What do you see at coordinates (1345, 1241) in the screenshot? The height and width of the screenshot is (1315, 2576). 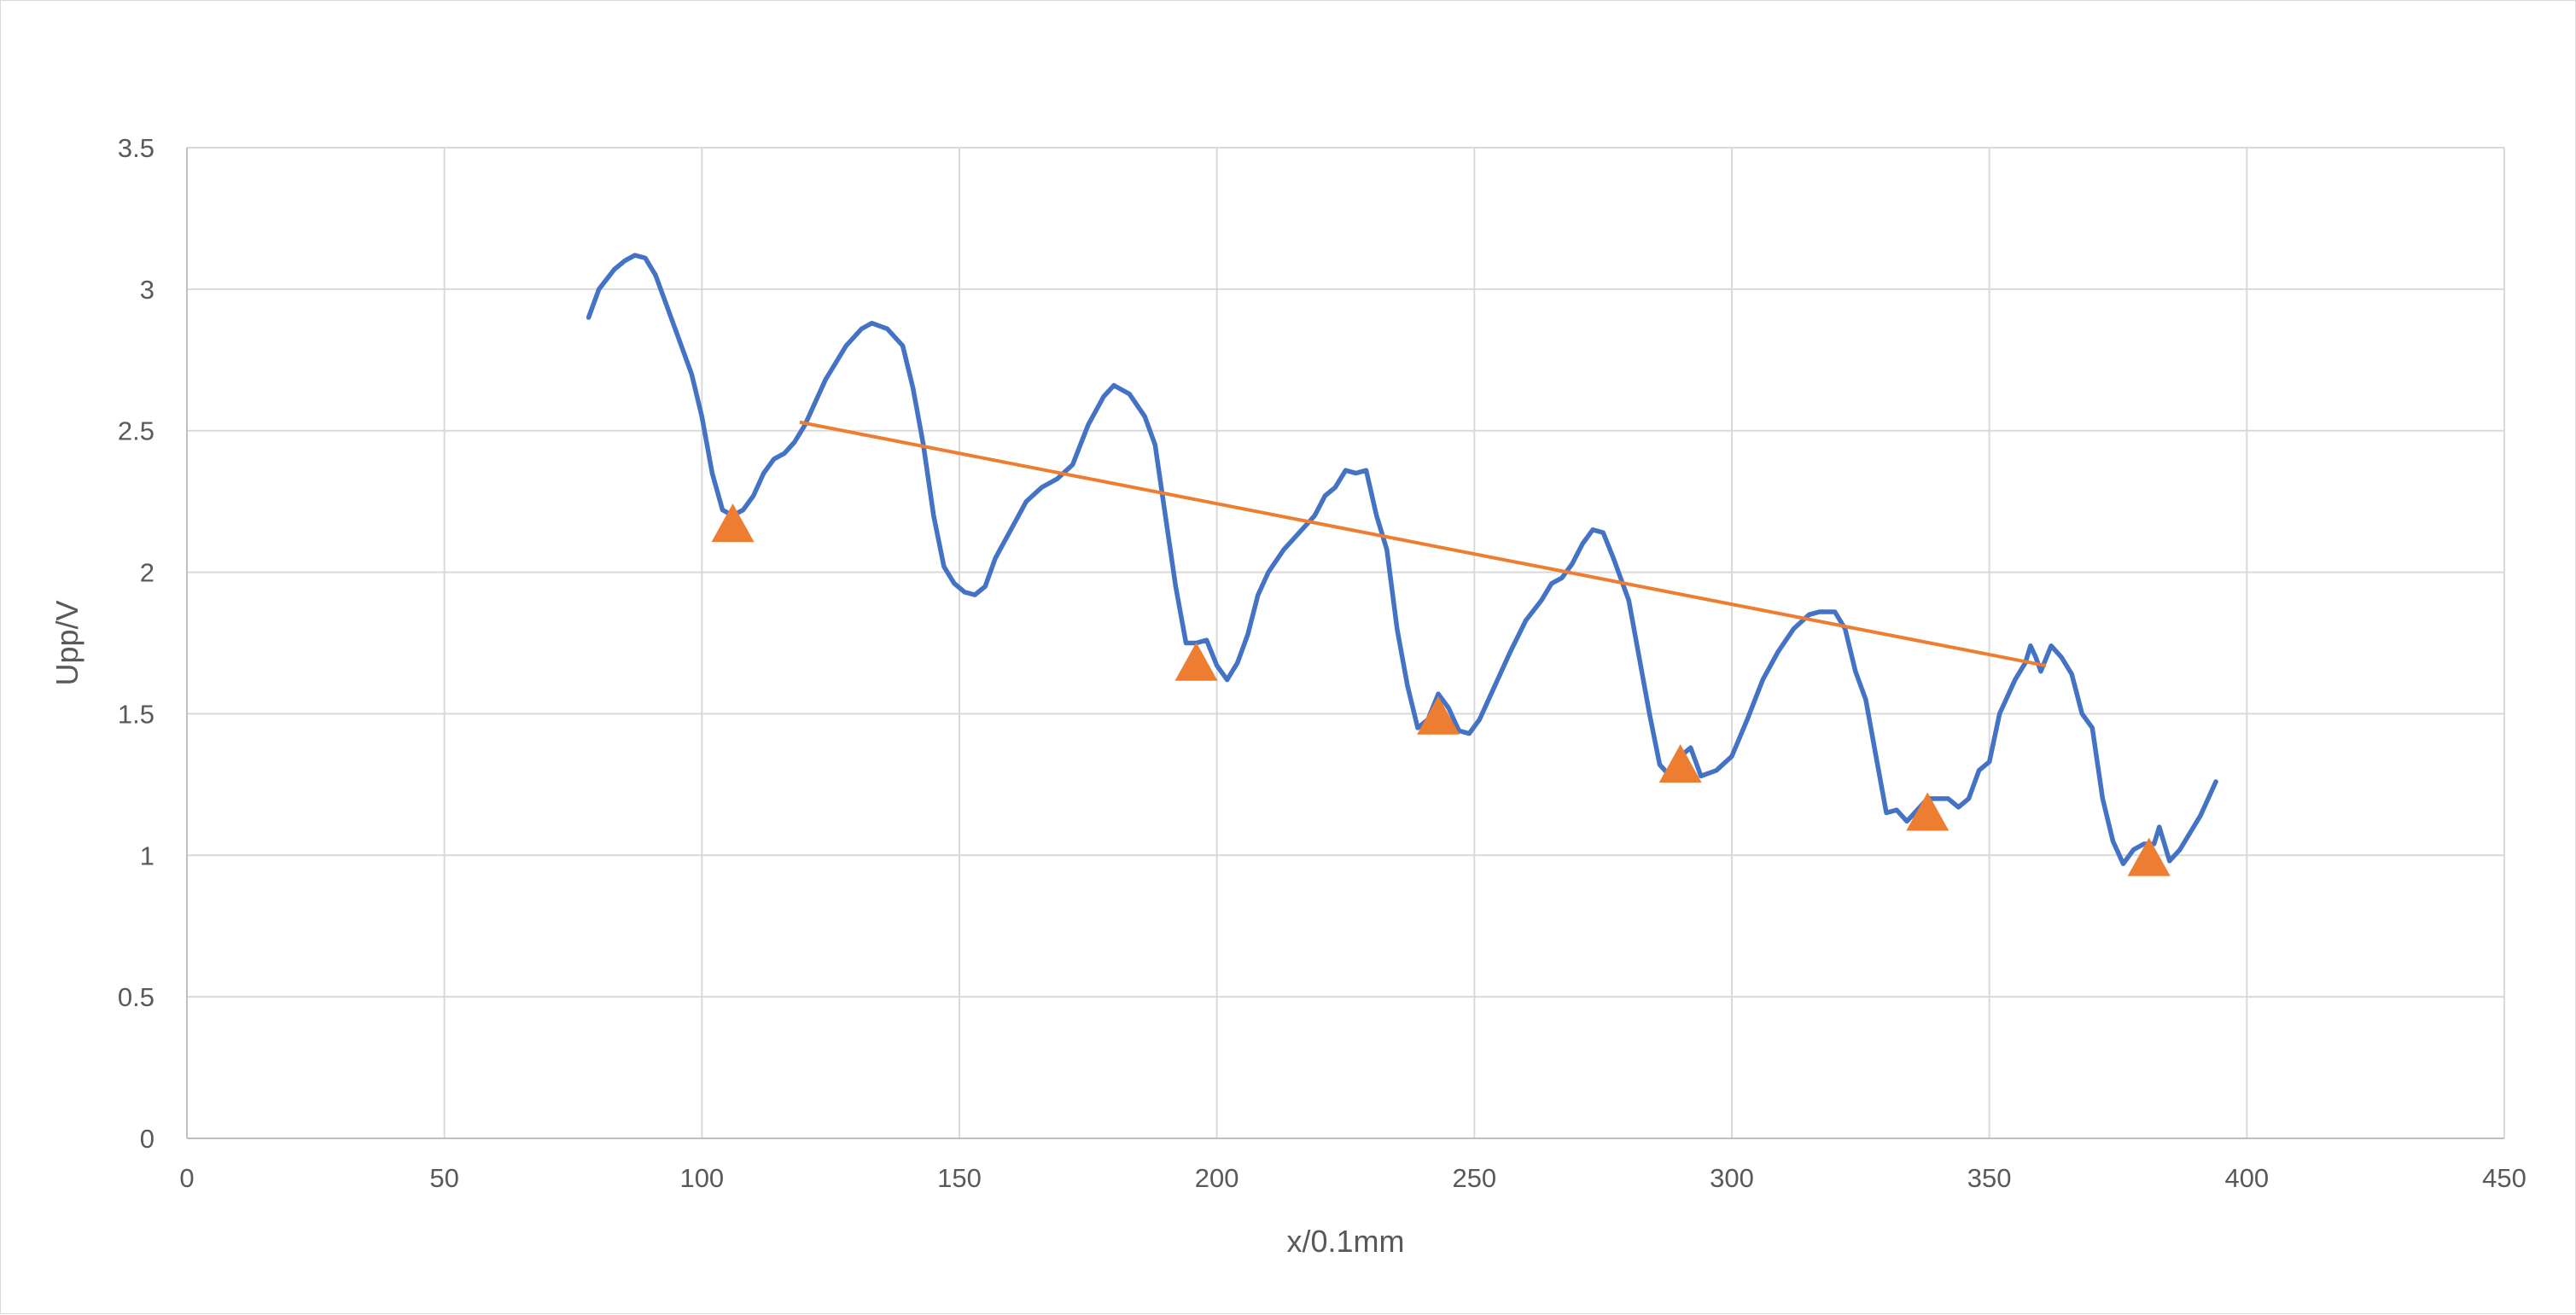 I see `x-axis-title: x/0.1mm` at bounding box center [1345, 1241].